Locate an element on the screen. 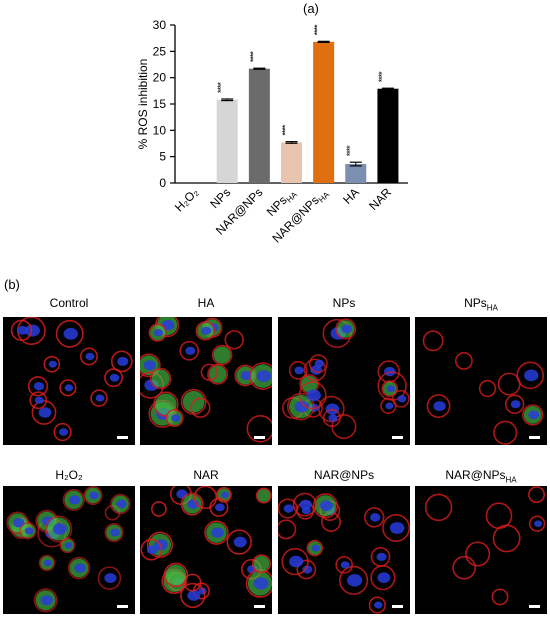 Image resolution: width=550 pixels, height=621 pixels. x-tick-label: H₂O₂ is located at coordinates (186, 199).